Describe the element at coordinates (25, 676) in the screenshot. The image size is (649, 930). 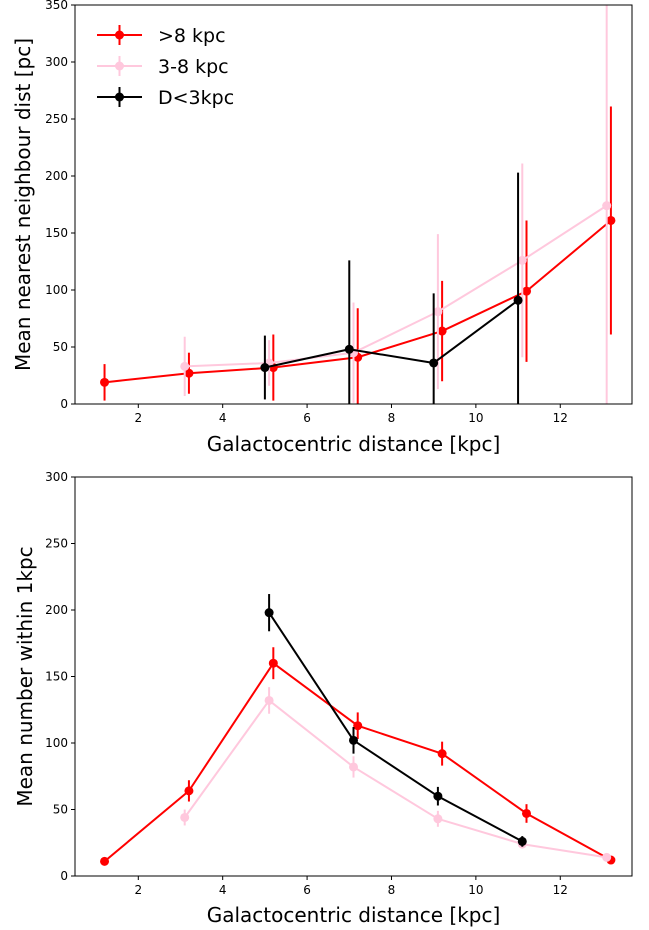
I see `y-axis-label: Mean number within 1kpc` at that location.